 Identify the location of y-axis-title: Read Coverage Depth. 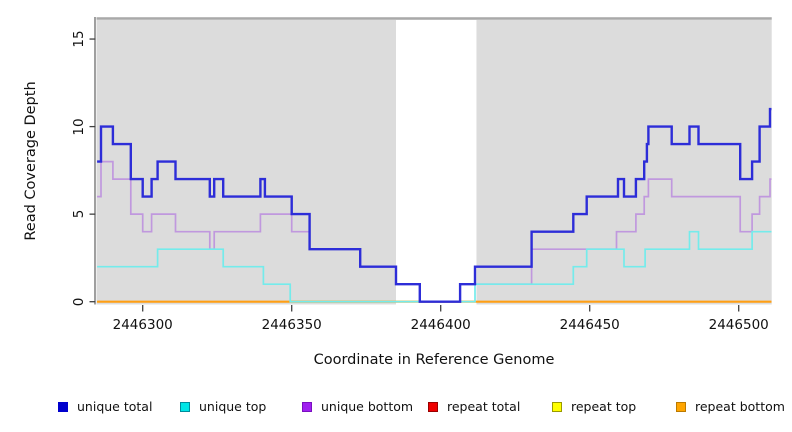
(31, 161).